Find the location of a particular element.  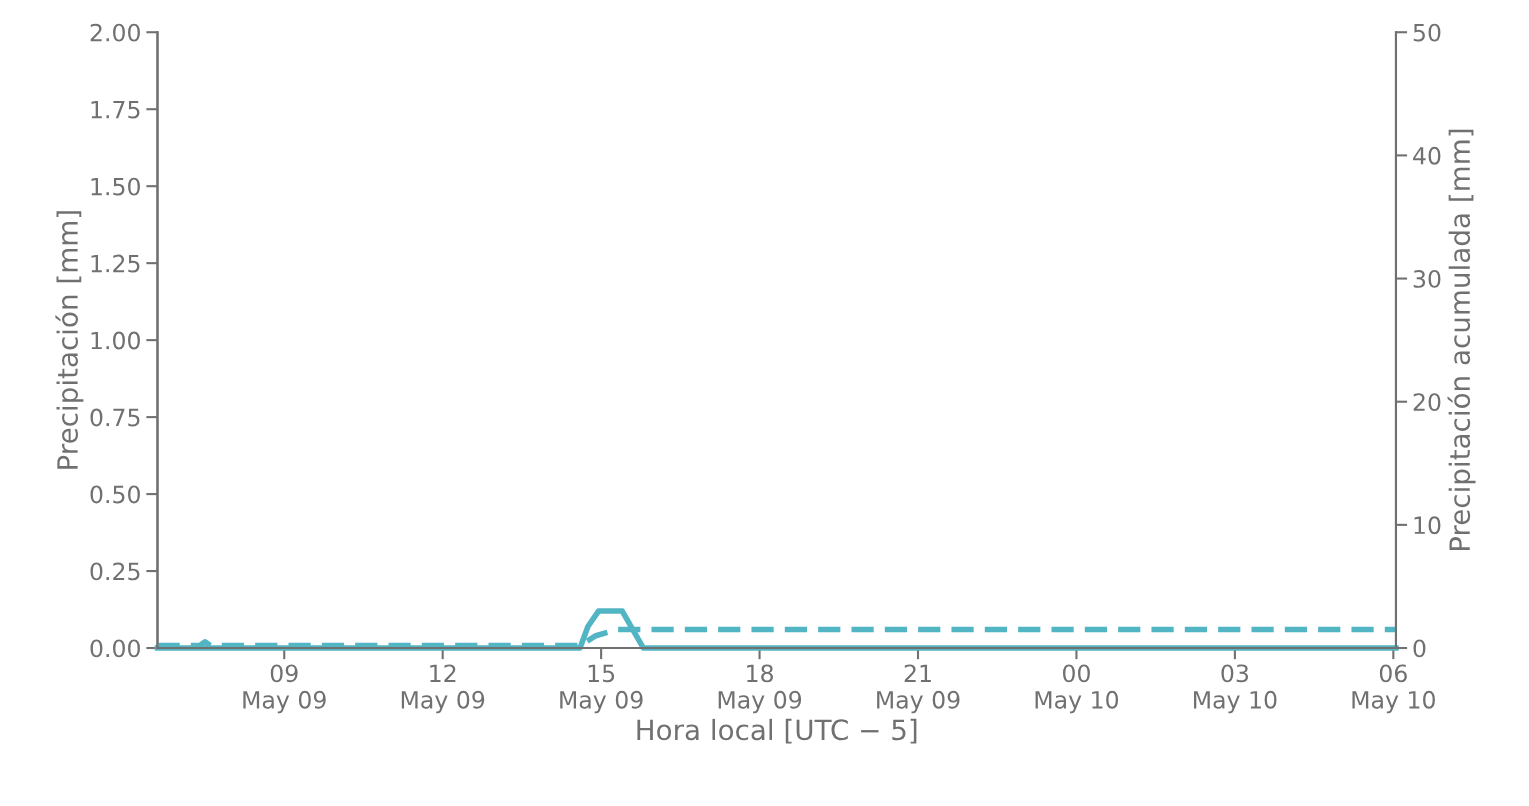

x-tick-label: 12 May 09 is located at coordinates (443, 689).